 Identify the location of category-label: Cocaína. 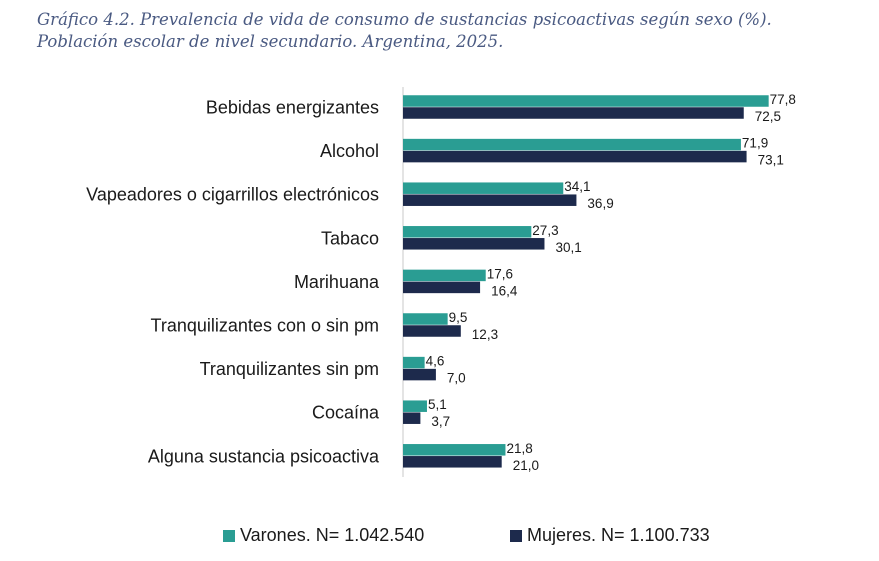
(346, 413).